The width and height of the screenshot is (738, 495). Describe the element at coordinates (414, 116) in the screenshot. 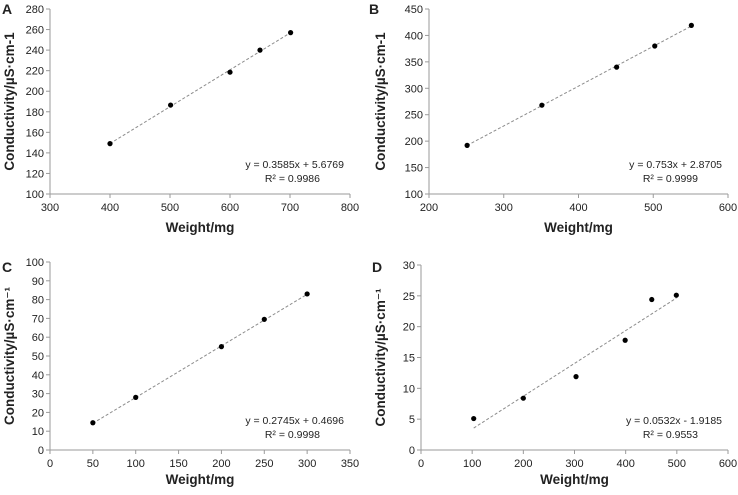

I see `y-tick-label: 250` at that location.